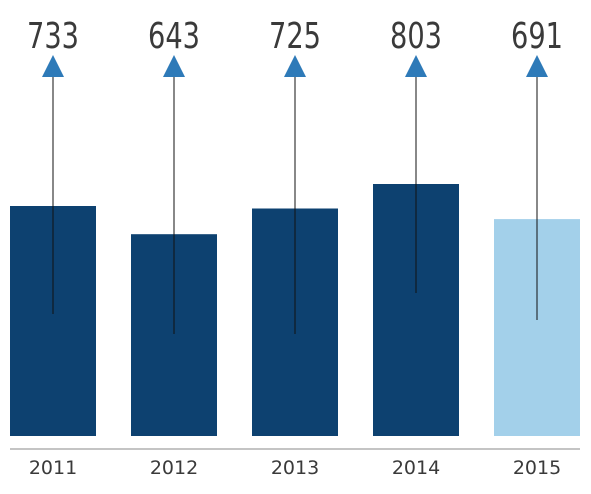 The width and height of the screenshot is (591, 494). Describe the element at coordinates (174, 66) in the screenshot. I see `arrow-head-2012` at that location.